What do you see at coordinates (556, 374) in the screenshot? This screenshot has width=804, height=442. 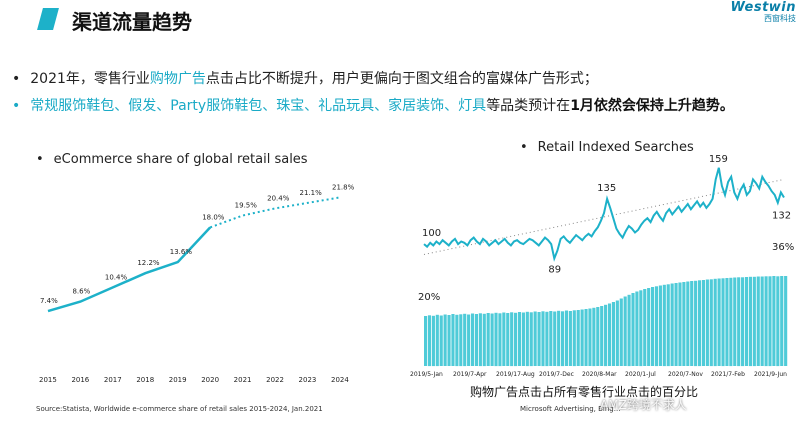 I see `search-x-tick: 2019/7-Dec` at bounding box center [556, 374].